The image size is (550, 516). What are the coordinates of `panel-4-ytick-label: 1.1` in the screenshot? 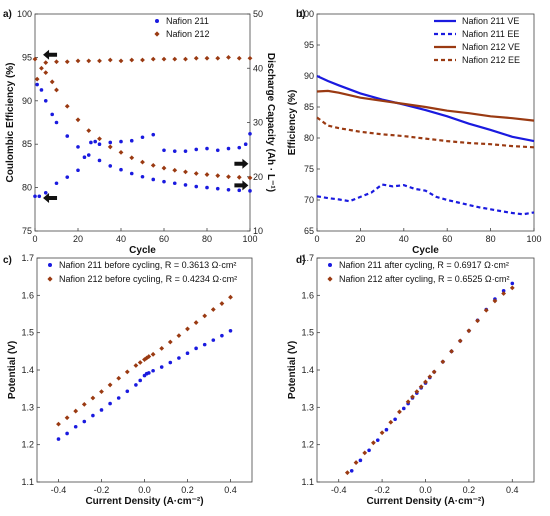 It's located at (307, 482).